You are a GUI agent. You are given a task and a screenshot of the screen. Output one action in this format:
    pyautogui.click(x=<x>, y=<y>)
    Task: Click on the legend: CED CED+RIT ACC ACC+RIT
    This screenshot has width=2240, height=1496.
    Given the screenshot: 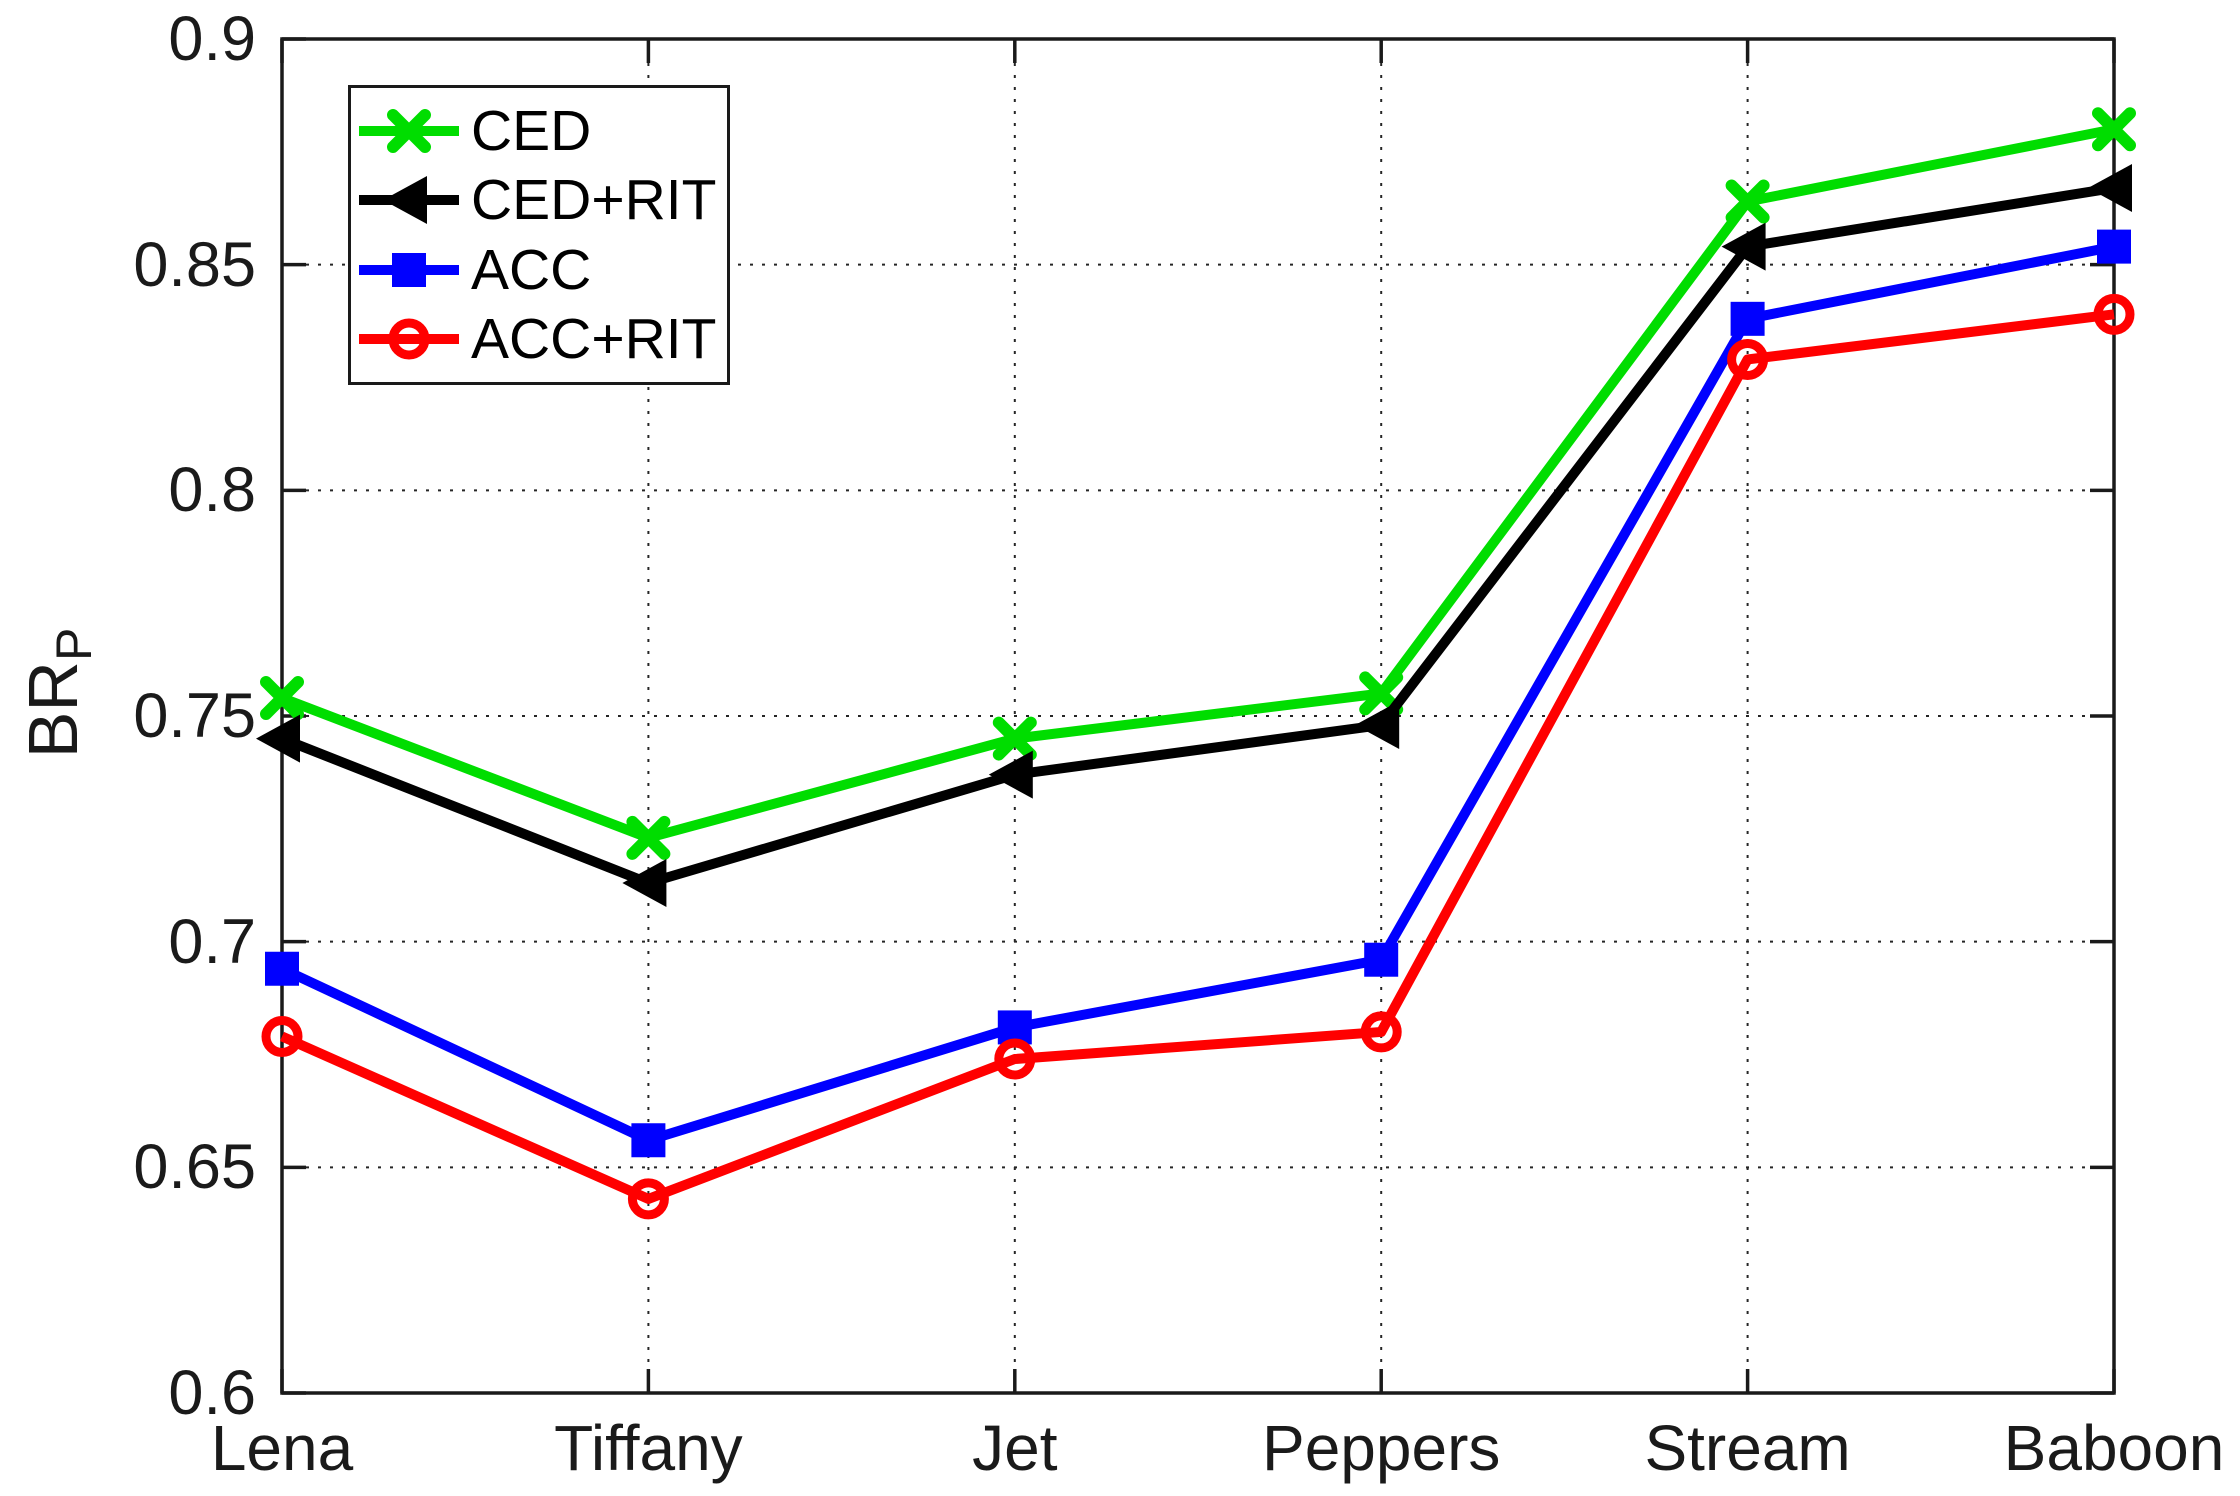 What is the action you would take?
    pyautogui.click(x=539, y=235)
    